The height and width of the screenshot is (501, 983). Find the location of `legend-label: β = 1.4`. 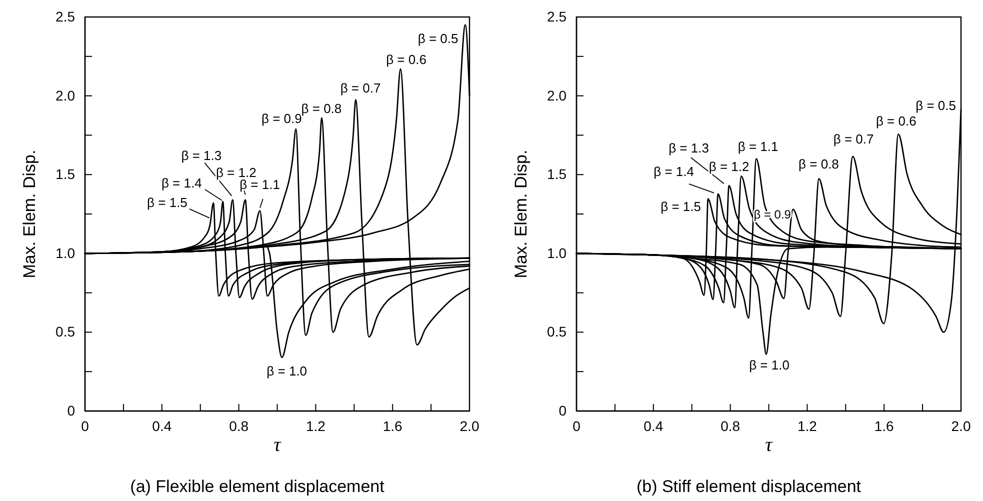

legend-label: β = 1.4 is located at coordinates (674, 171).